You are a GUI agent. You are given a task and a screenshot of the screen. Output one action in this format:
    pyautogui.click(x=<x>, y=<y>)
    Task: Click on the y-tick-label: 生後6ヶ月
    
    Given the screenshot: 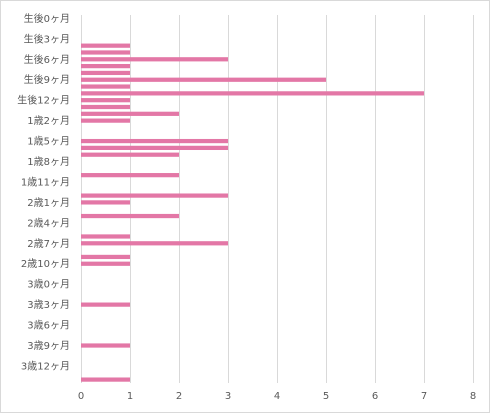 What is the action you would take?
    pyautogui.click(x=47, y=59)
    